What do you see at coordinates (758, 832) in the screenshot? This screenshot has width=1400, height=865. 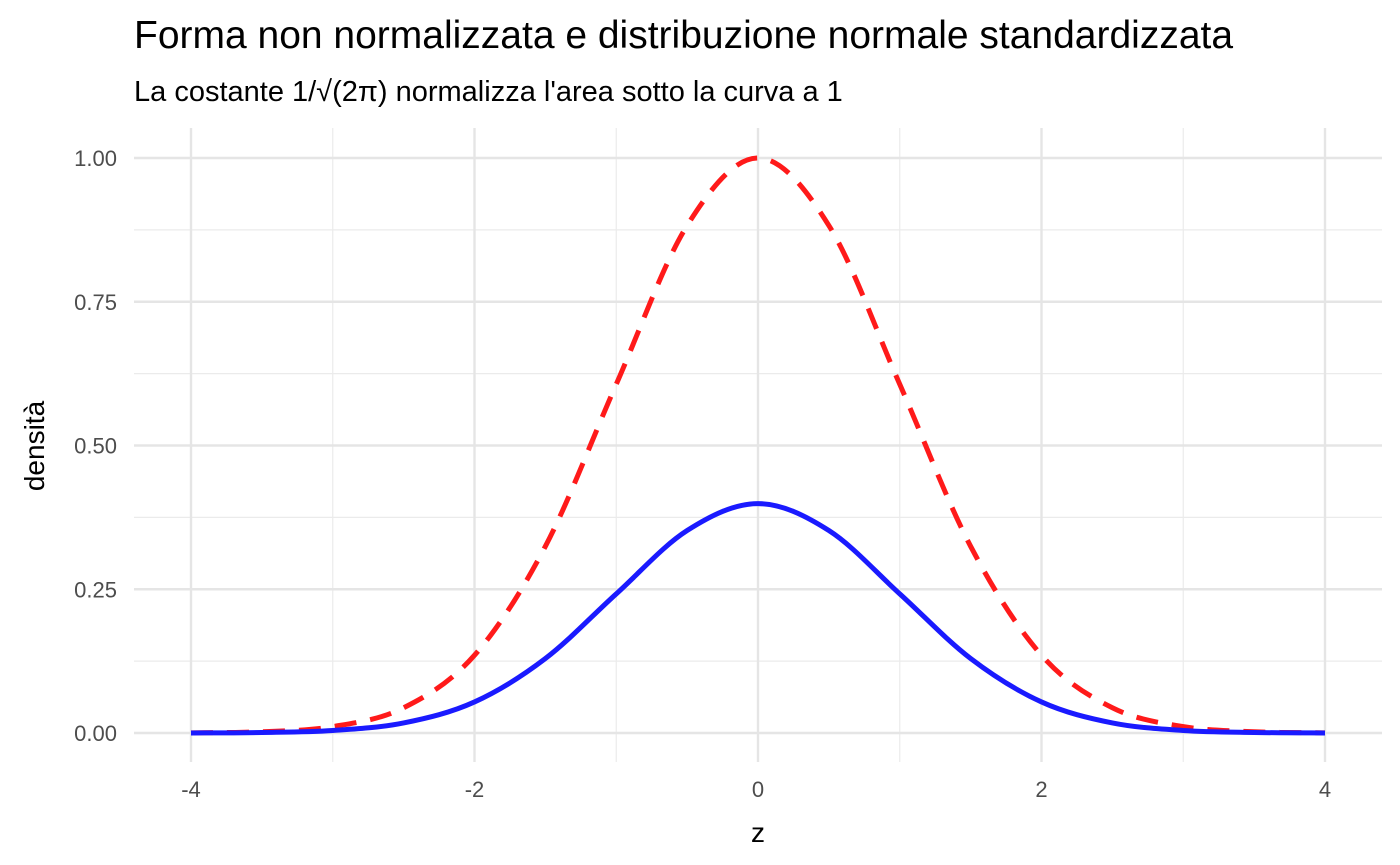 I see `x-axis-title: z` at bounding box center [758, 832].